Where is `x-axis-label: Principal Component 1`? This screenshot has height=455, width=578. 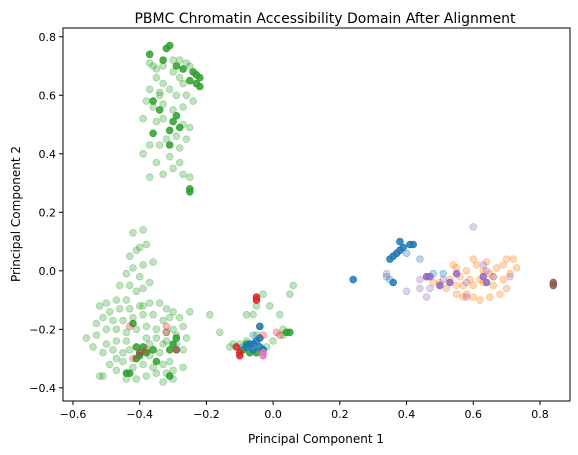
x-axis-label: Principal Component 1 is located at coordinates (316, 439).